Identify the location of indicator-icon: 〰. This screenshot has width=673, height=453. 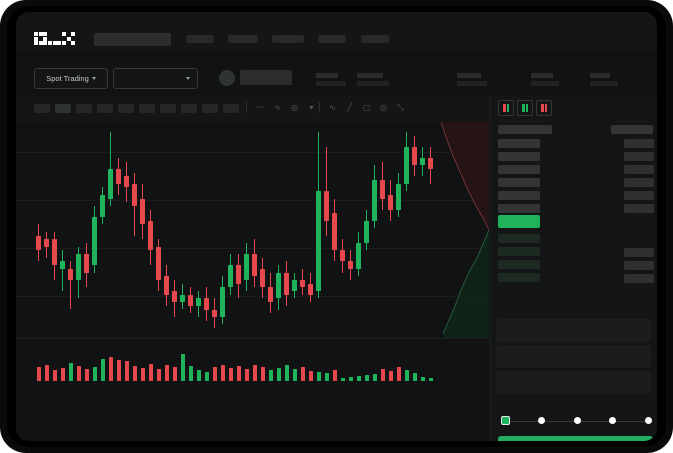
(260, 107).